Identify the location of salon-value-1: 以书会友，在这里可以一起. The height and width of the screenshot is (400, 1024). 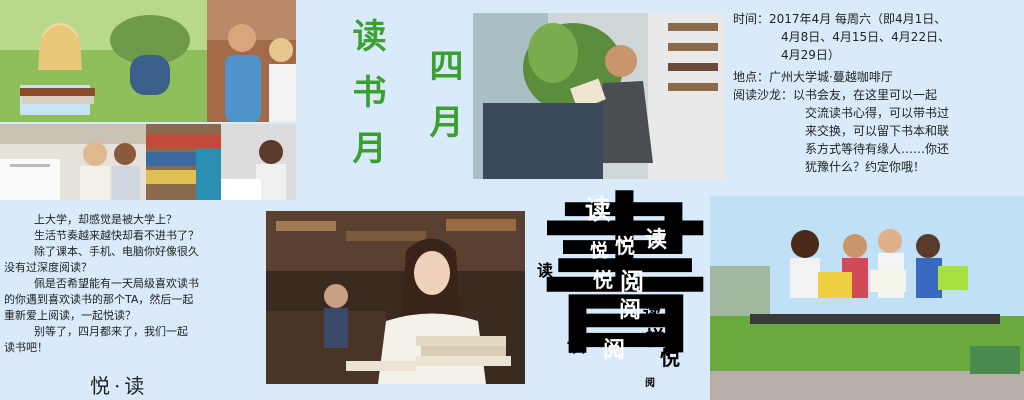
(865, 95).